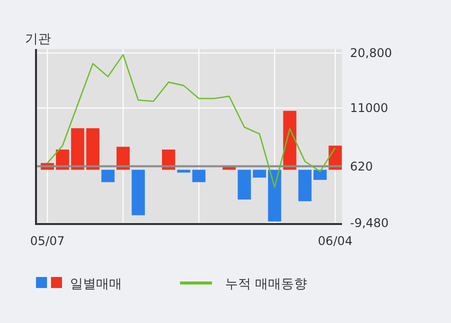 This screenshot has width=451, height=323. What do you see at coordinates (38, 39) in the screenshot?
I see `chart-title: 기관` at bounding box center [38, 39].